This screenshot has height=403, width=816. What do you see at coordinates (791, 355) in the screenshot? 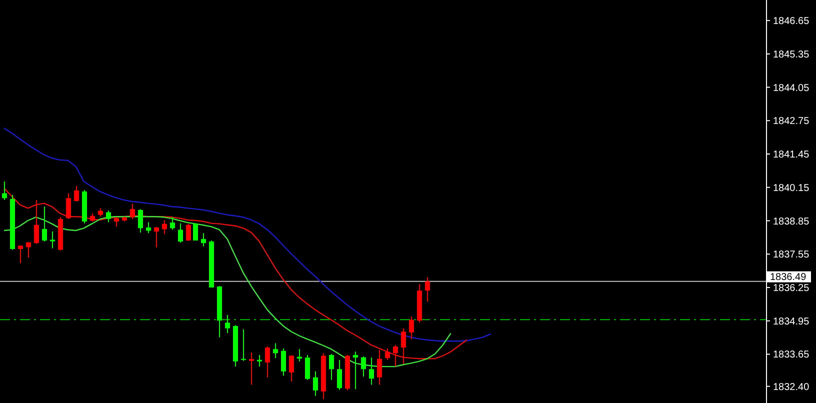
I see `y-tick-label: 1833.65` at bounding box center [791, 355].